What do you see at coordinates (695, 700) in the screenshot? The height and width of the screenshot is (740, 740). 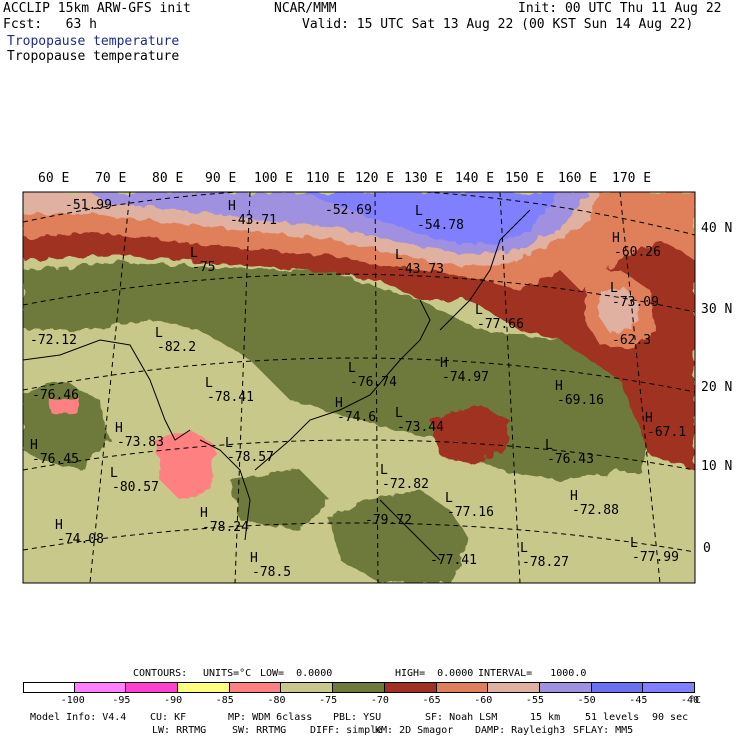 I see `colorbar-unit: °C` at bounding box center [695, 700].